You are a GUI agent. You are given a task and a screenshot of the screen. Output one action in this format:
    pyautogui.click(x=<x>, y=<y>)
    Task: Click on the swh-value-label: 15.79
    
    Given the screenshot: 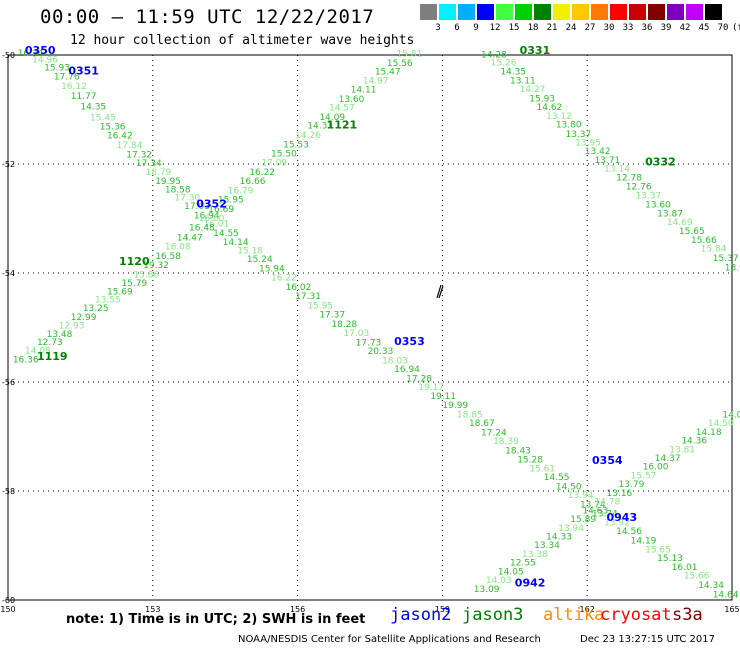 What is the action you would take?
    pyautogui.click(x=134, y=284)
    